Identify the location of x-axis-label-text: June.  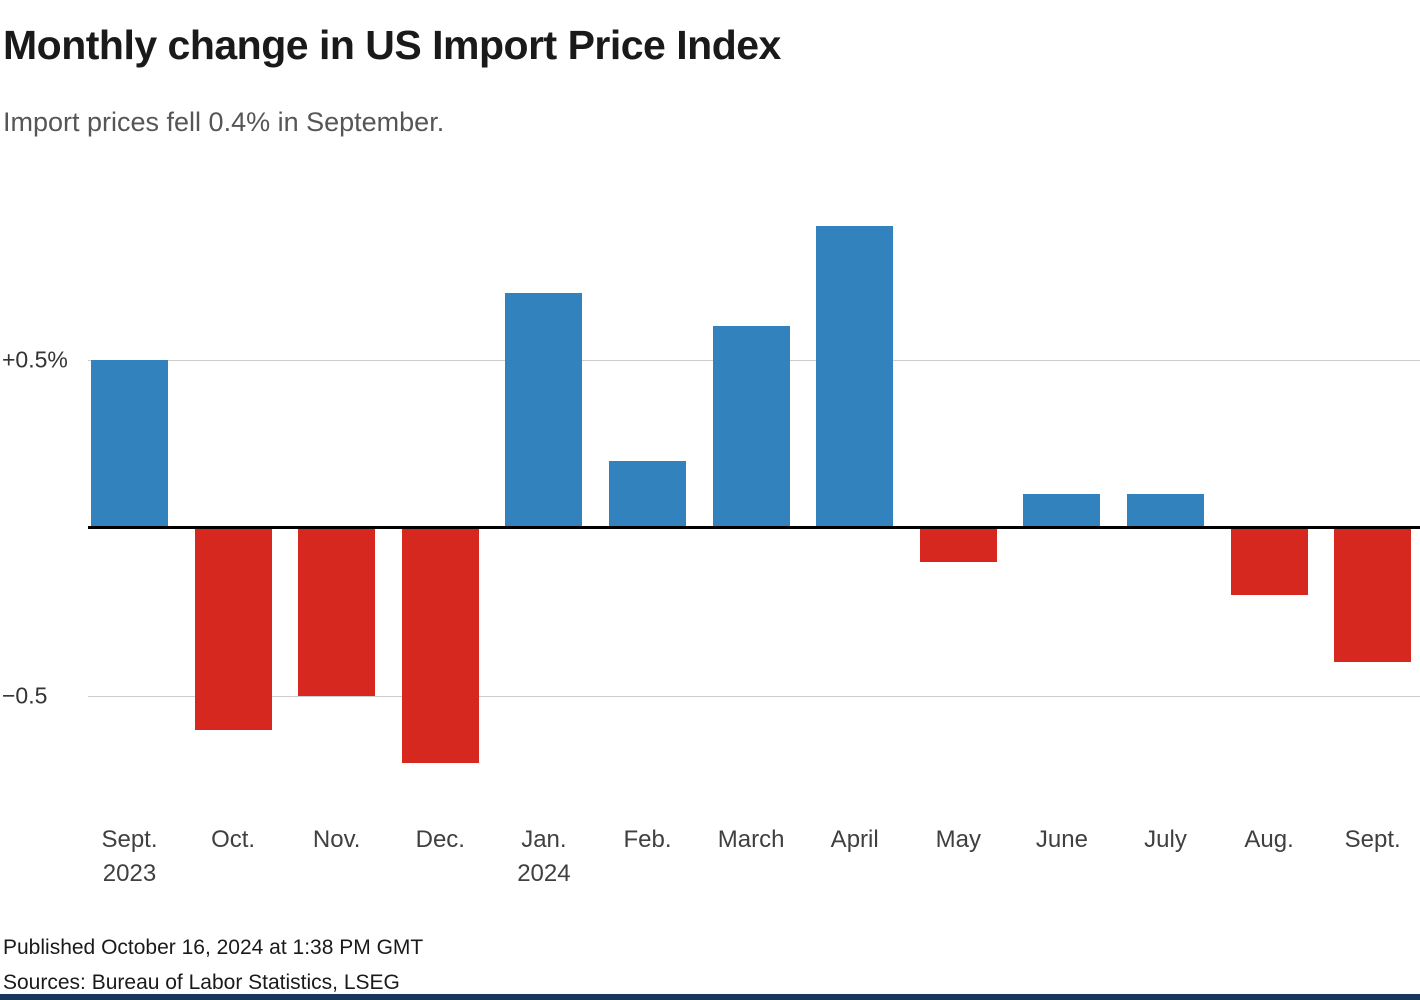
(1061, 839).